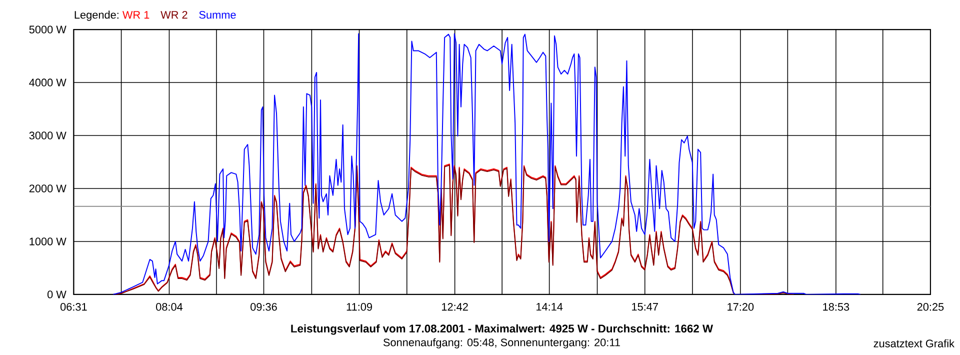  I want to click on text: WR 1, so click(136, 15).